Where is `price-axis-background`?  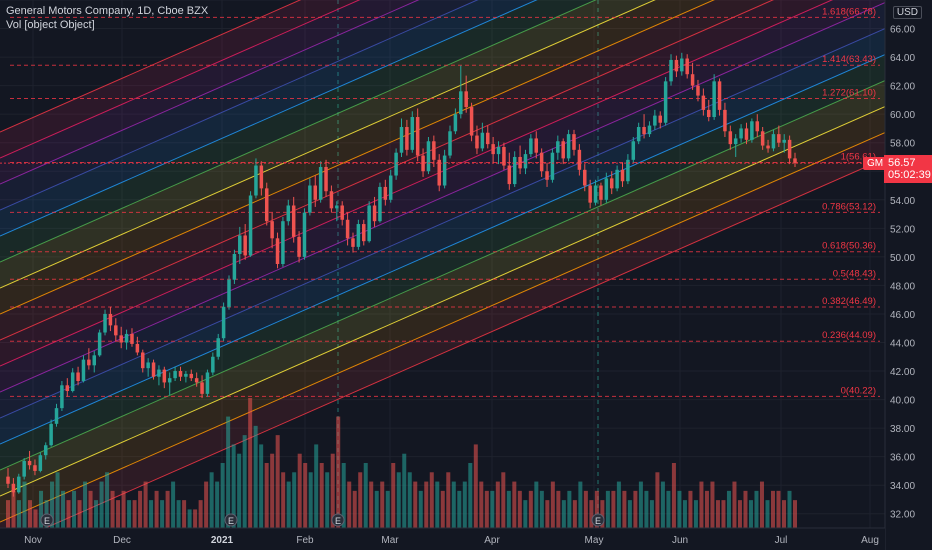
price-axis-background is located at coordinates (908, 275).